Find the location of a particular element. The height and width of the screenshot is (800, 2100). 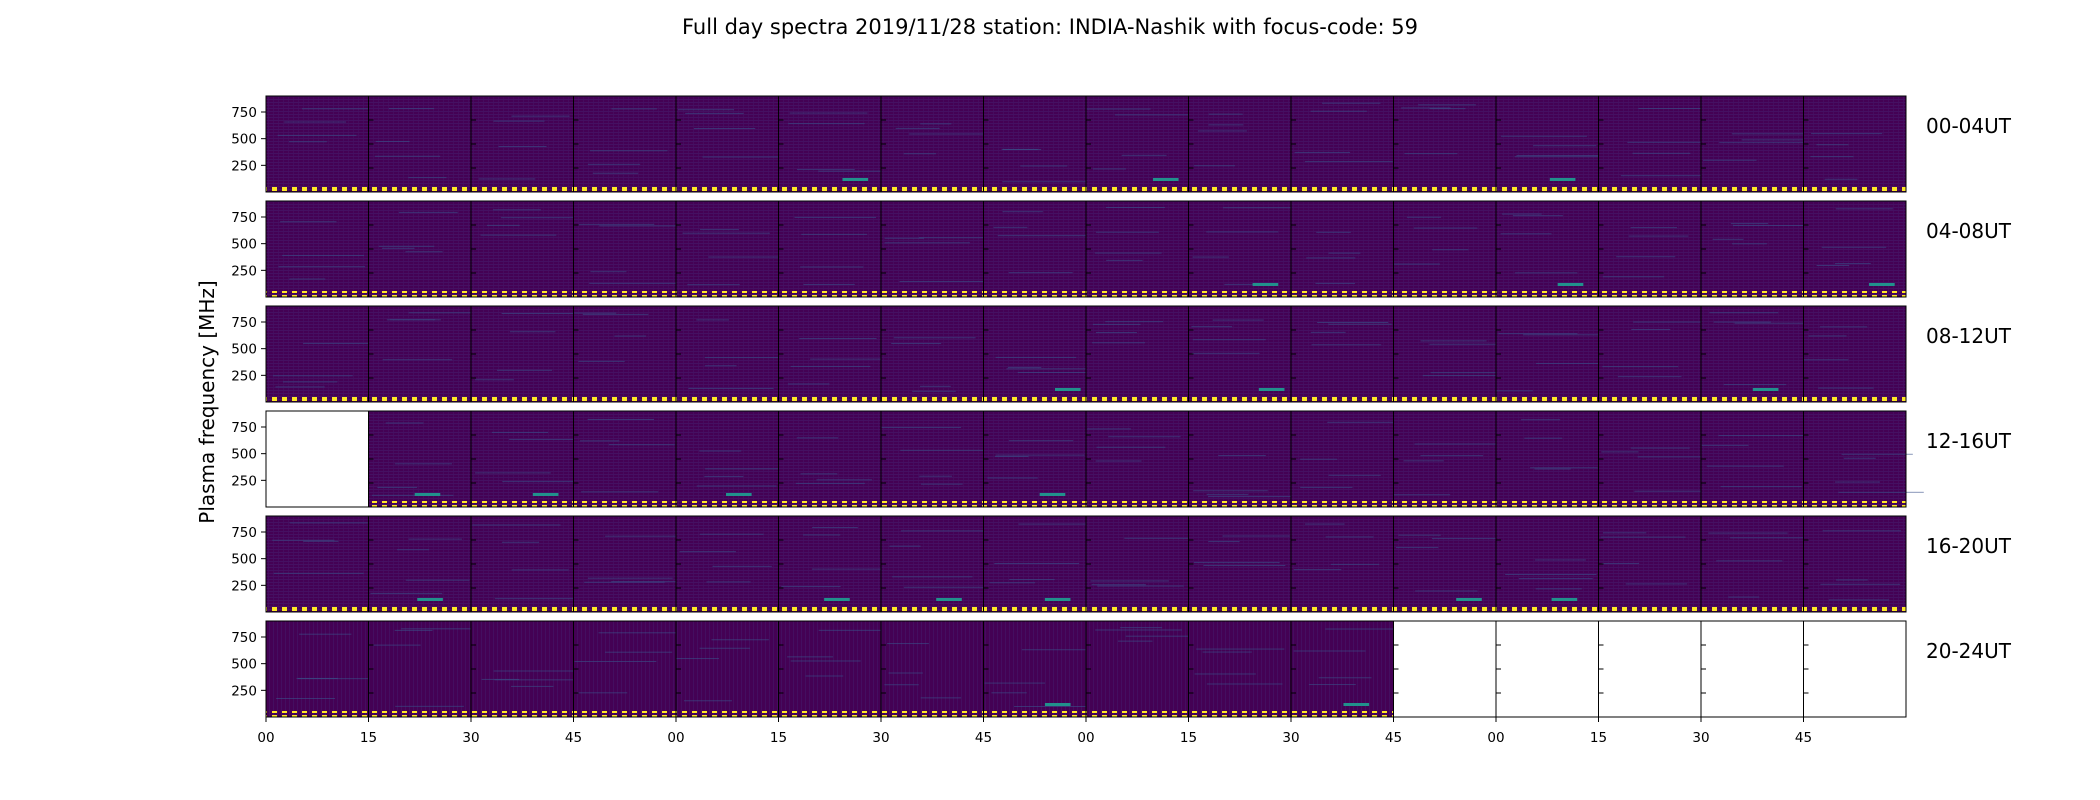

row-label: 16-20UT is located at coordinates (1969, 546).